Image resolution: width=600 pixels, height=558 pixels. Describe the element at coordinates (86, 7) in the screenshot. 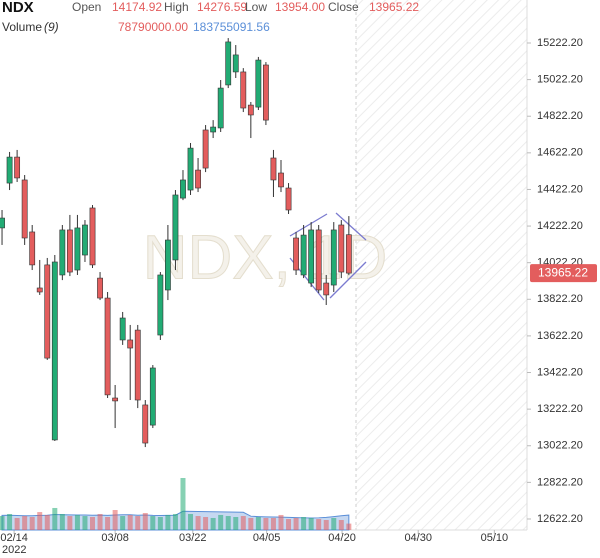

I see `legend-label: Open` at that location.